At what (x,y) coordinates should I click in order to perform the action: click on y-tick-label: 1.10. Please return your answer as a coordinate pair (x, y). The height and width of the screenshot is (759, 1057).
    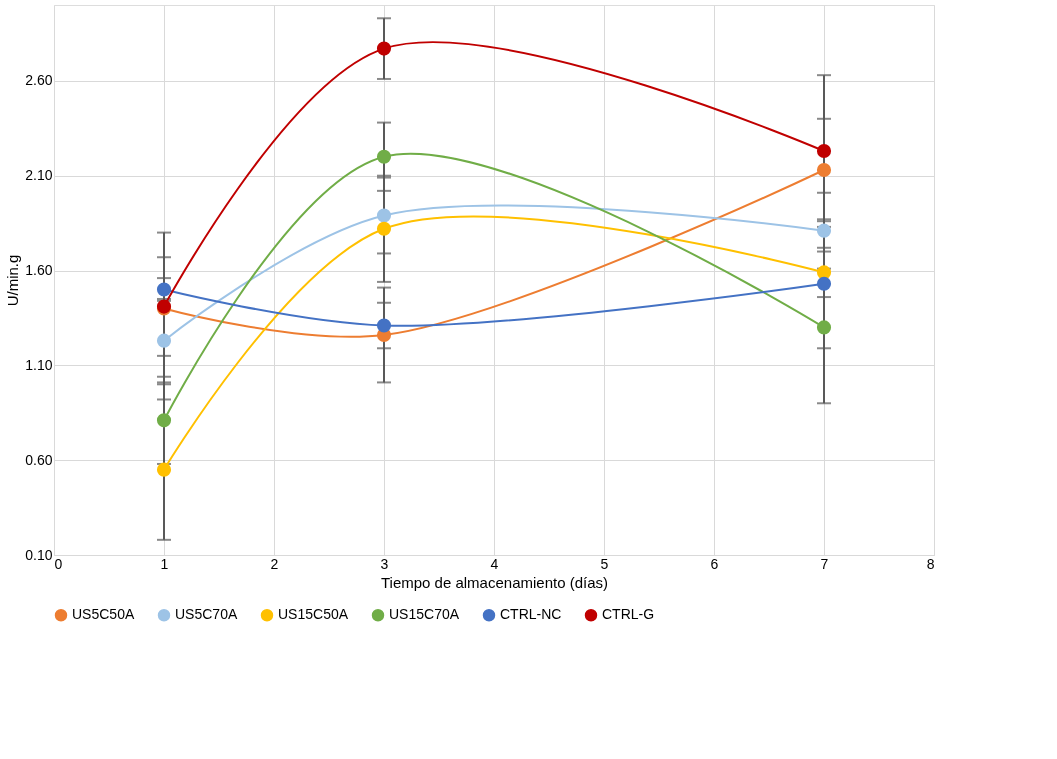
    Looking at the image, I should click on (39, 364).